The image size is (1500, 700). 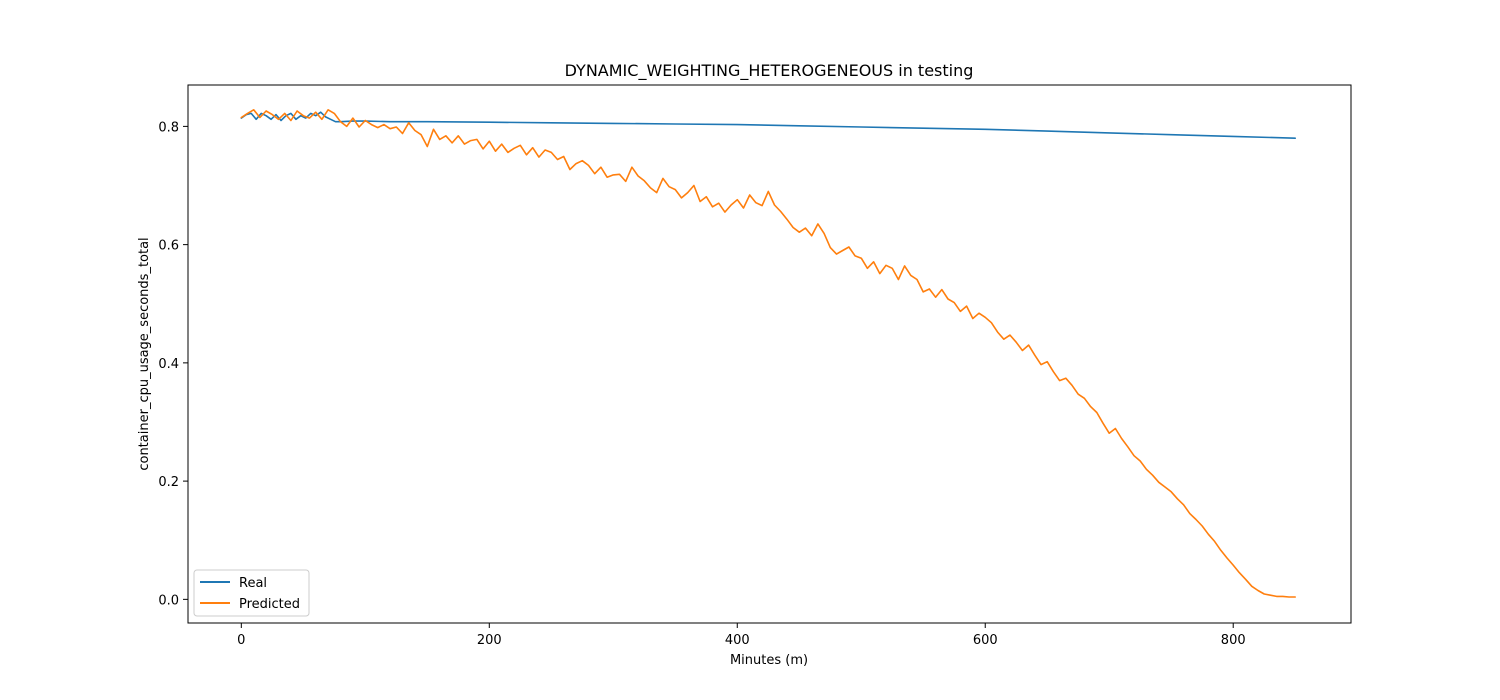 What do you see at coordinates (168, 600) in the screenshot?
I see `y-tick-label: 0.0` at bounding box center [168, 600].